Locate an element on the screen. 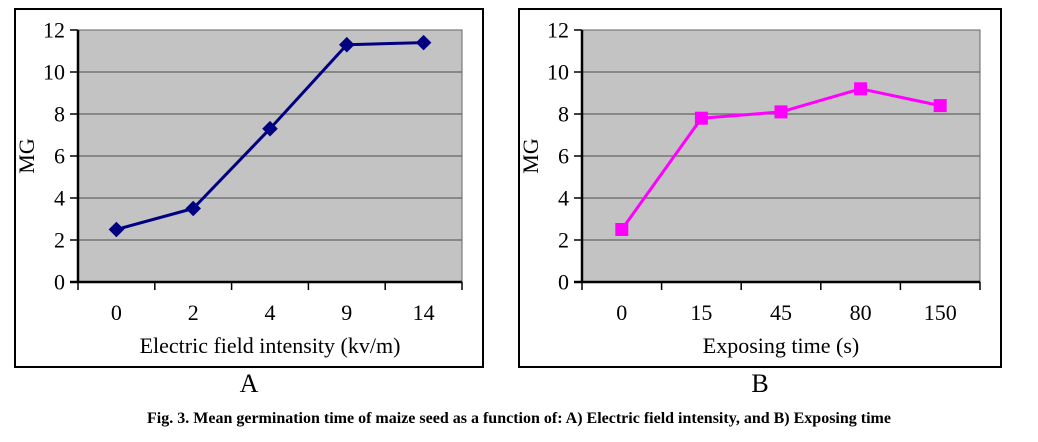  x-tick-label: 14 is located at coordinates (424, 312).